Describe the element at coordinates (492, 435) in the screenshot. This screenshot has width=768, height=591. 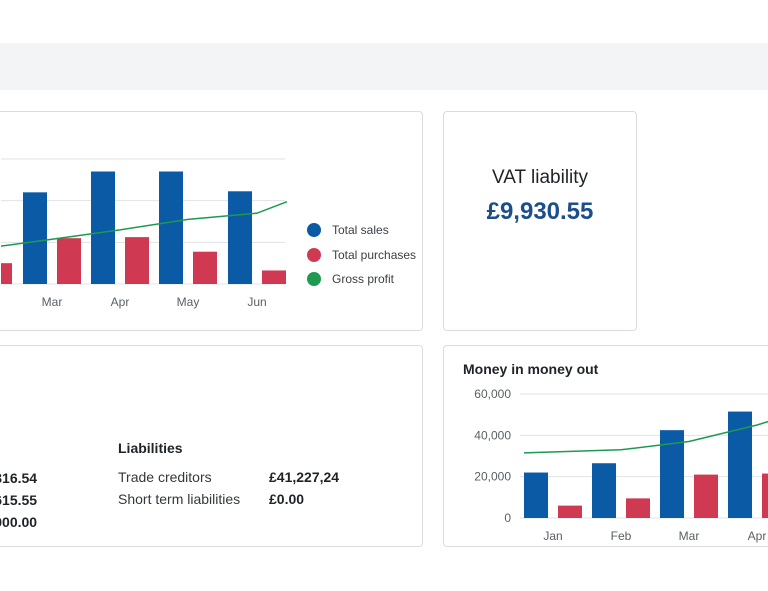
I see `y-tick-label: 40,000` at that location.